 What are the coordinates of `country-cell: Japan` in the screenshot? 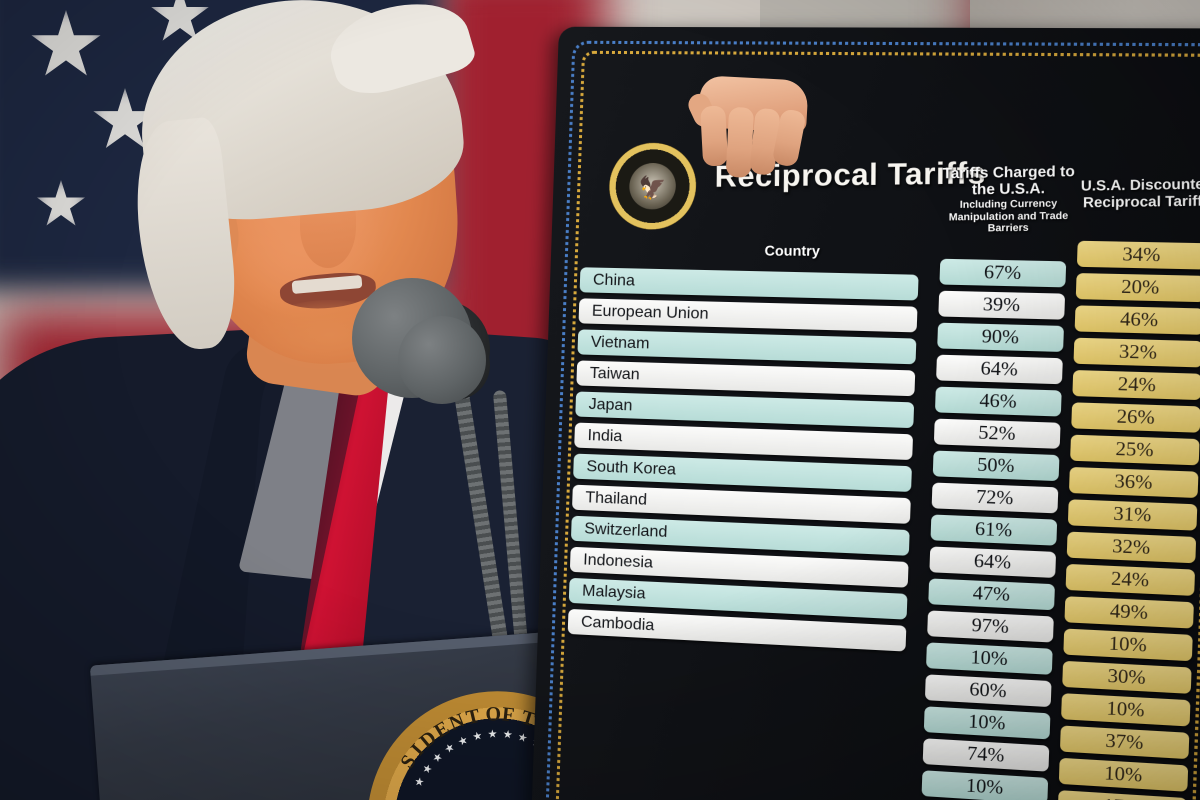 It's located at (745, 410).